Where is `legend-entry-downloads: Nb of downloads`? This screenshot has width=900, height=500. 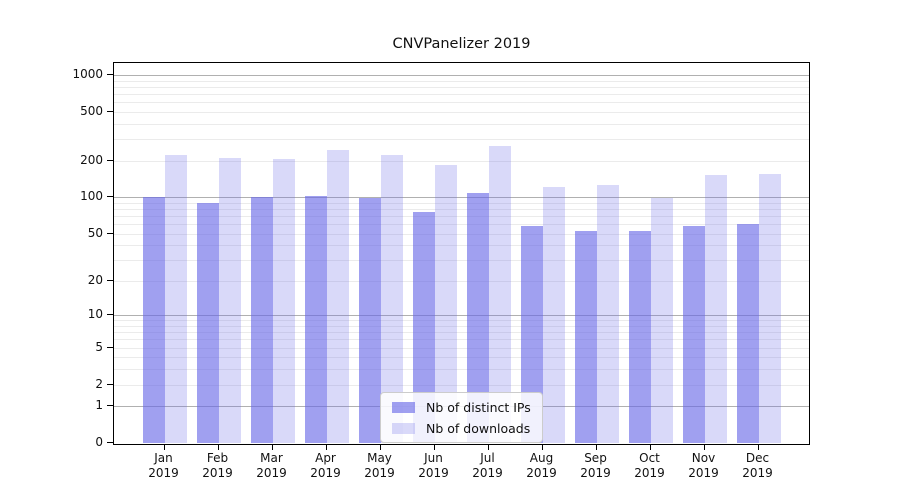
legend-entry-downloads: Nb of downloads is located at coordinates (461, 428).